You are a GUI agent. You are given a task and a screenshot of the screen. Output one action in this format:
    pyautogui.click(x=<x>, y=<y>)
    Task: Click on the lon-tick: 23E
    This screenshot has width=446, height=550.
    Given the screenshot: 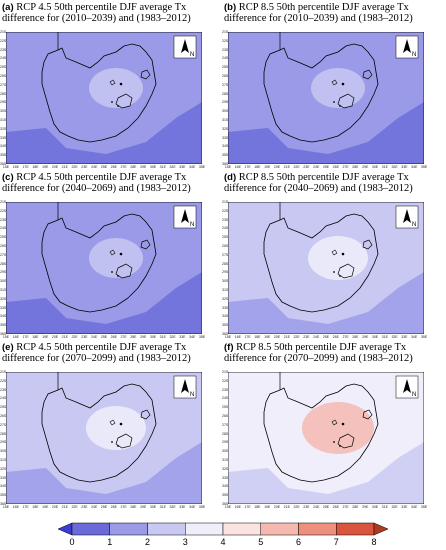 What is the action you would take?
    pyautogui.click(x=84, y=167)
    